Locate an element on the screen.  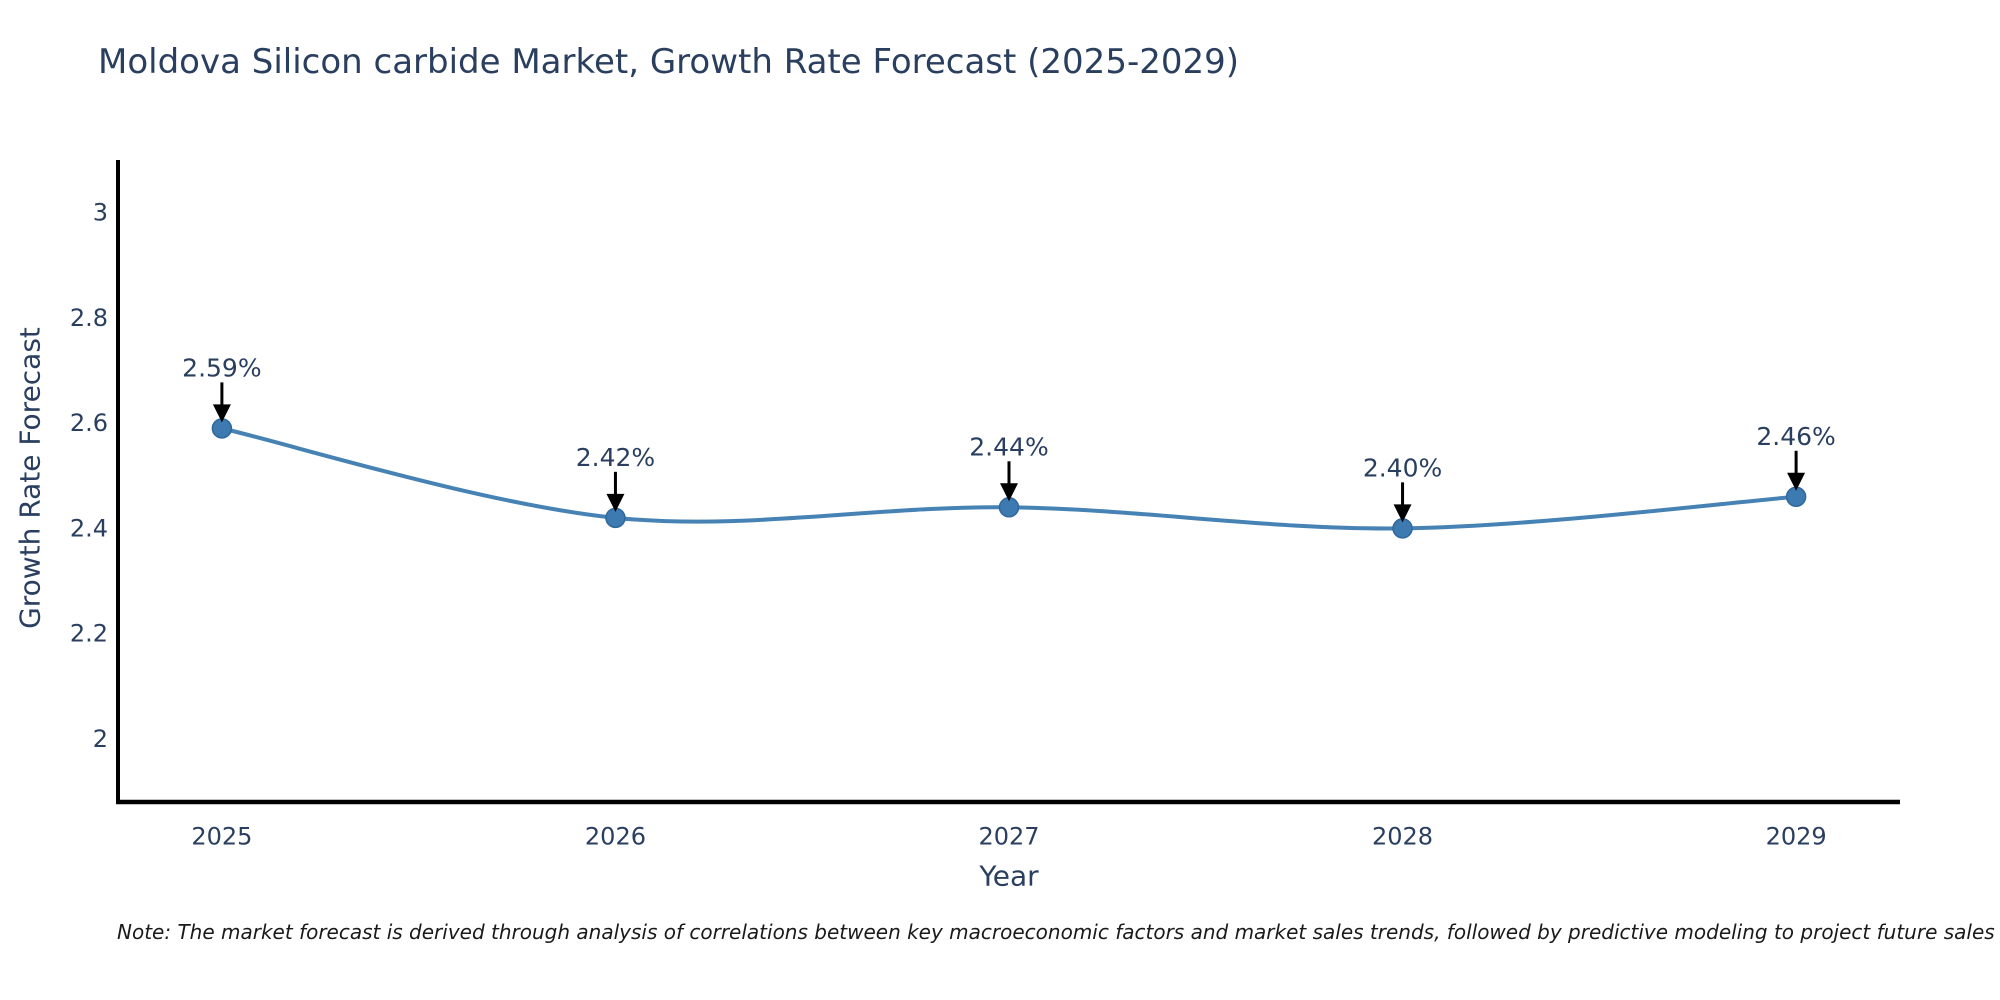
y-tick-label: 2.8 is located at coordinates (89, 318).